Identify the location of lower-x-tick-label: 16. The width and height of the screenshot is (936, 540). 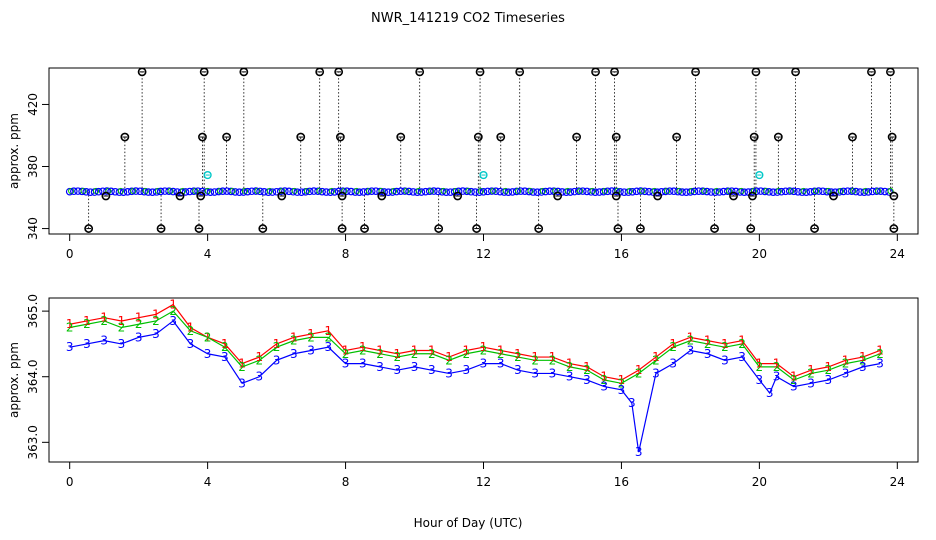
(621, 482).